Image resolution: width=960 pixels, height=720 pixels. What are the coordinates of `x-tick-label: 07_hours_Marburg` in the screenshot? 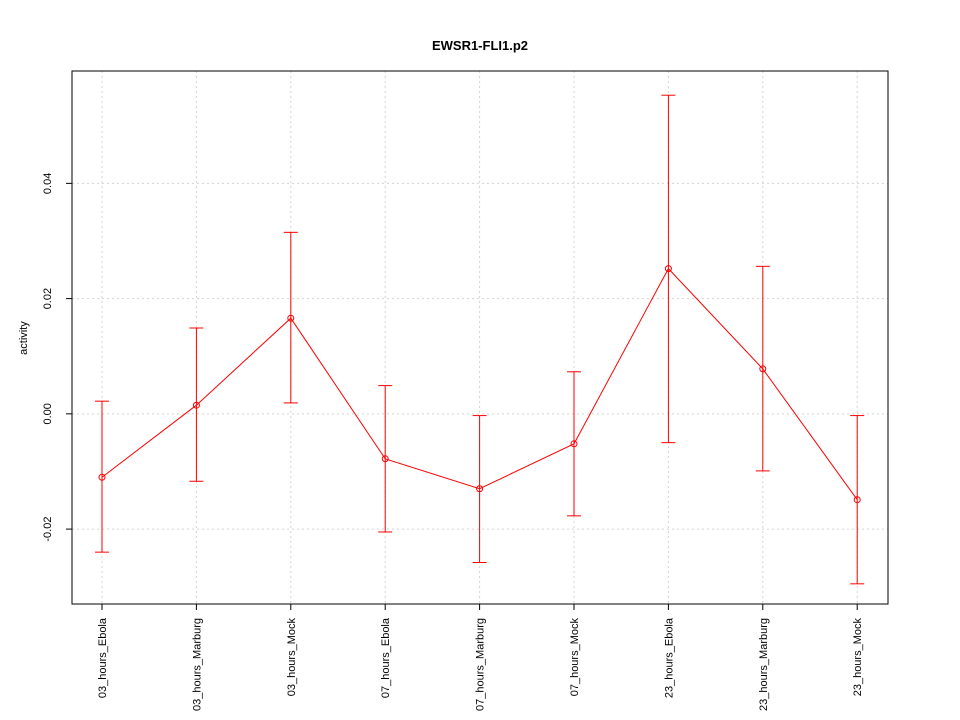 It's located at (481, 664).